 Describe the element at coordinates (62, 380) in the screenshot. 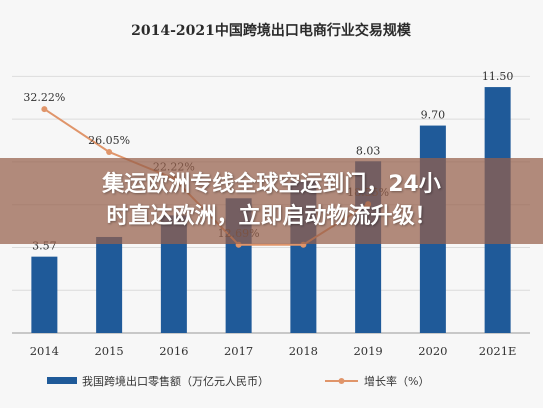

I see `legend-bar-swatch` at that location.